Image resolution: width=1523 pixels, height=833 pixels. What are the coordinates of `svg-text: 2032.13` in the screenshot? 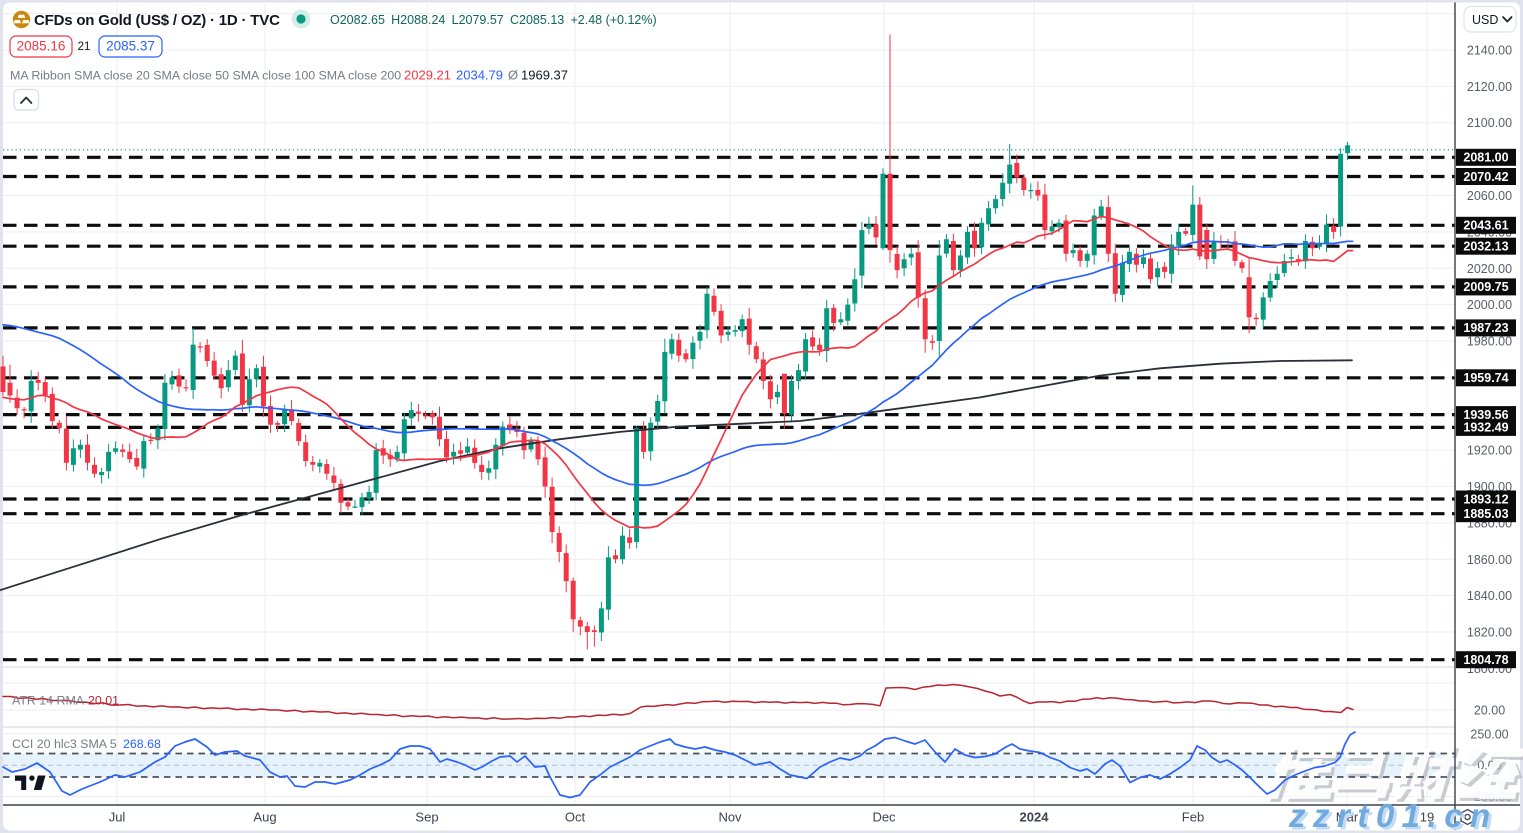 It's located at (1485, 247).